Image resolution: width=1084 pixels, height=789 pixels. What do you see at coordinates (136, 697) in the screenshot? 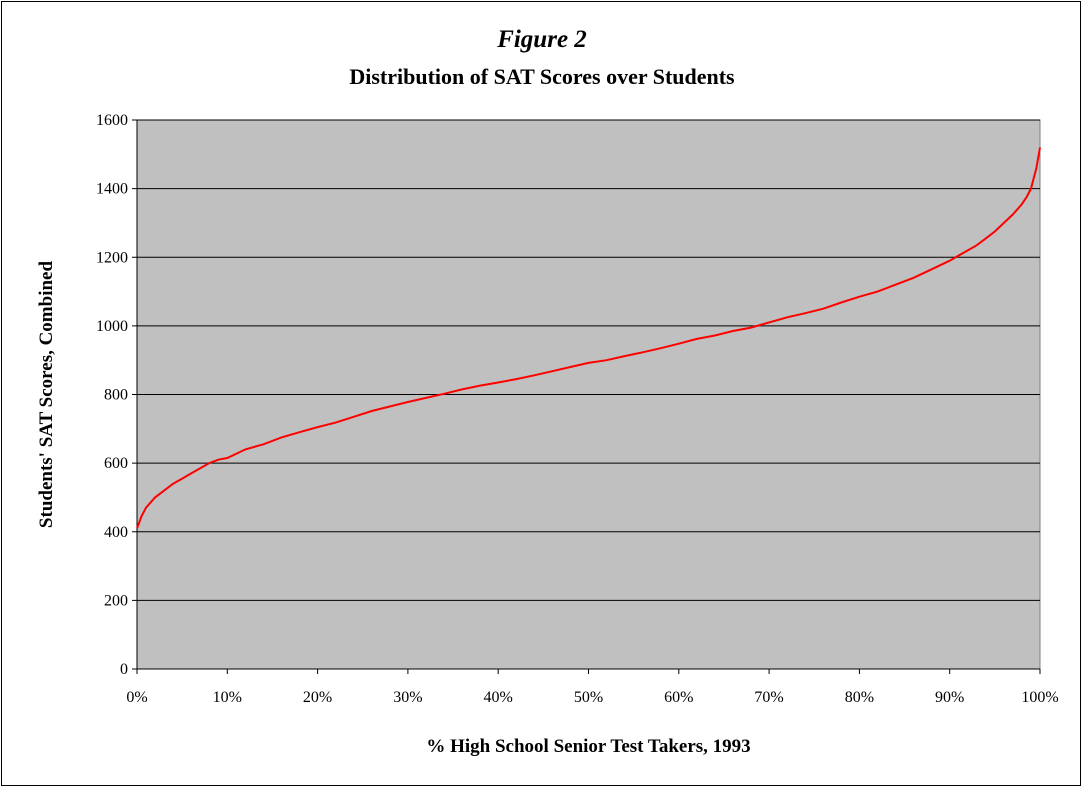
I see `x-tick-label: 0%` at bounding box center [136, 697].